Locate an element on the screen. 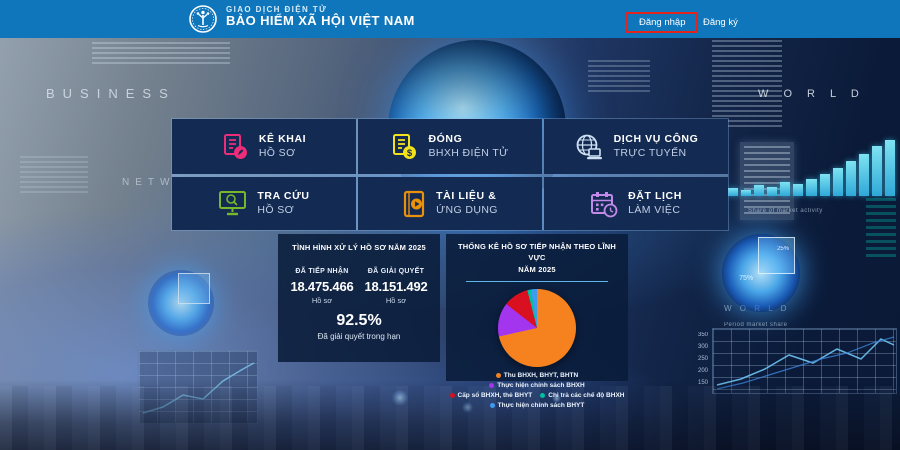 Image resolution: width=900 pixels, height=450 pixels. tile-label-line1: TRA CỨU is located at coordinates (283, 196).